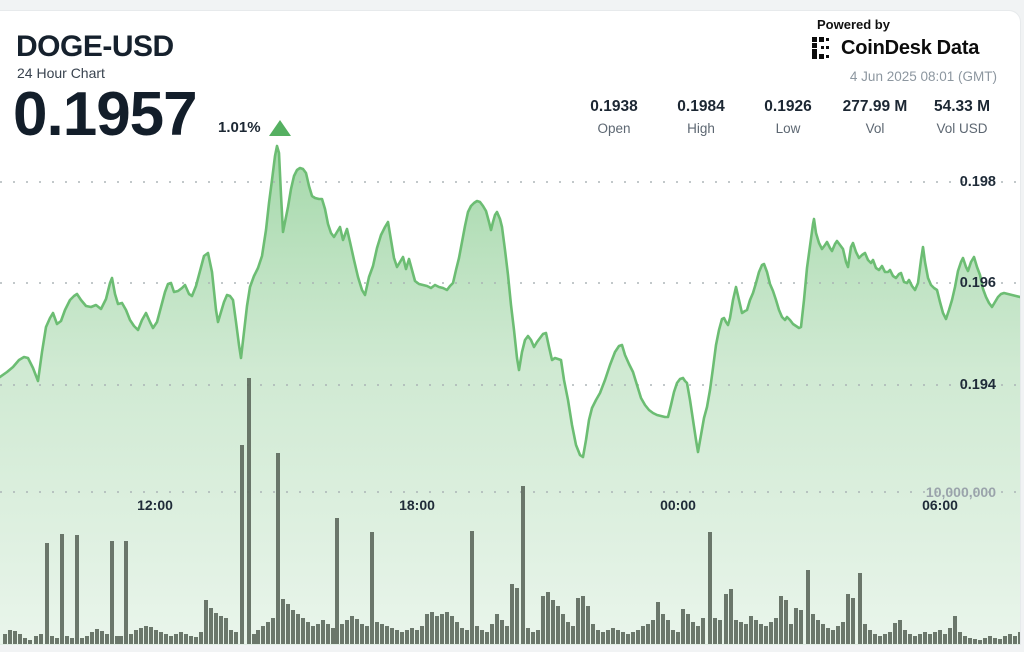  I want to click on brand-name: CoinDesk Data, so click(910, 48).